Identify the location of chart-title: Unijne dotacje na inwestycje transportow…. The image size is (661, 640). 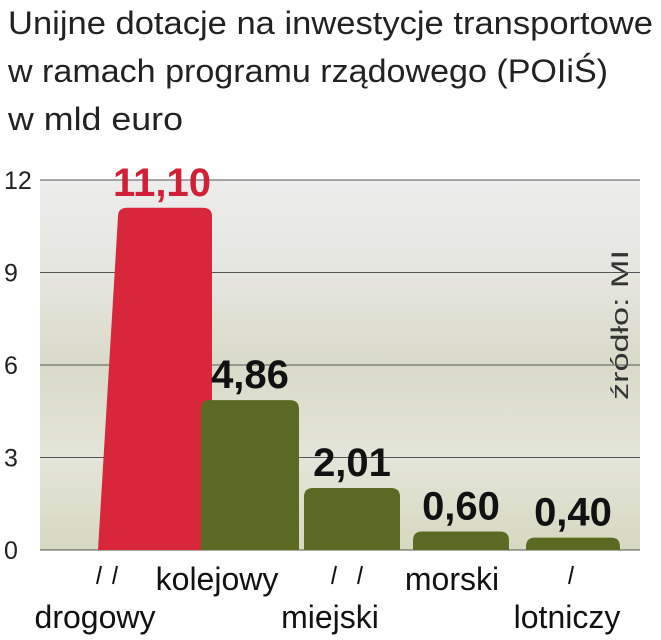
(330, 23).